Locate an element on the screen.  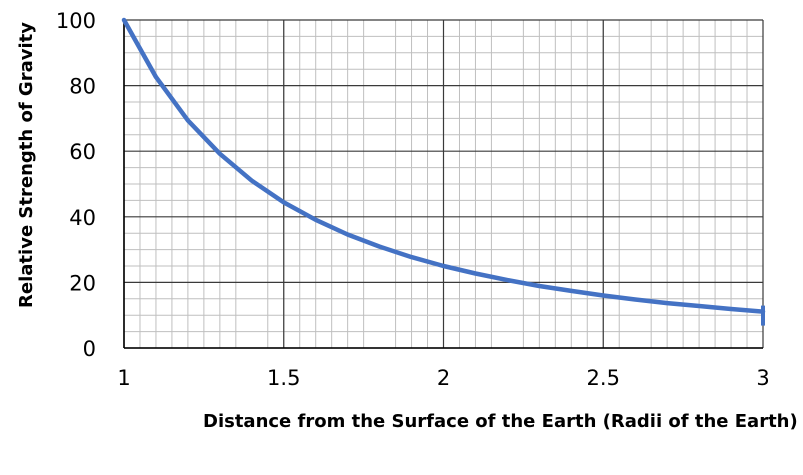
y-tick-label: 0 is located at coordinates (89, 349).